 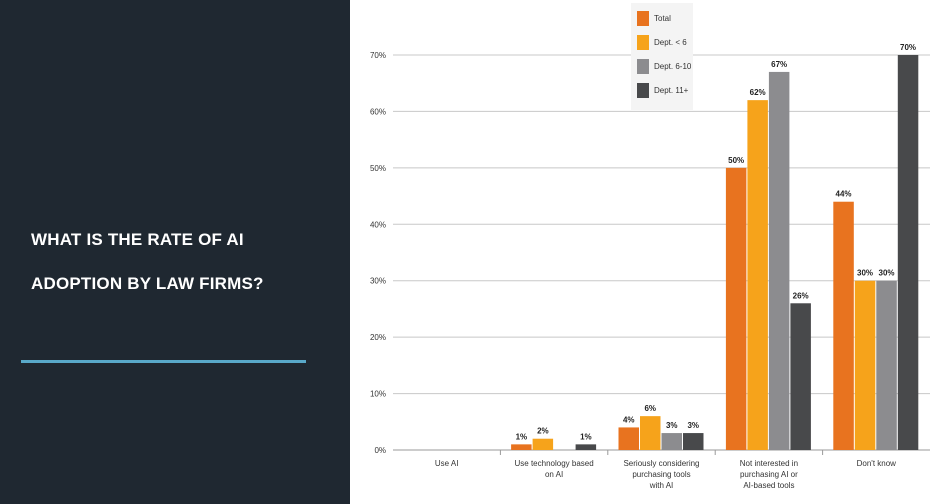 What do you see at coordinates (769, 474) in the screenshot?
I see `category-label: purchasing AI or` at bounding box center [769, 474].